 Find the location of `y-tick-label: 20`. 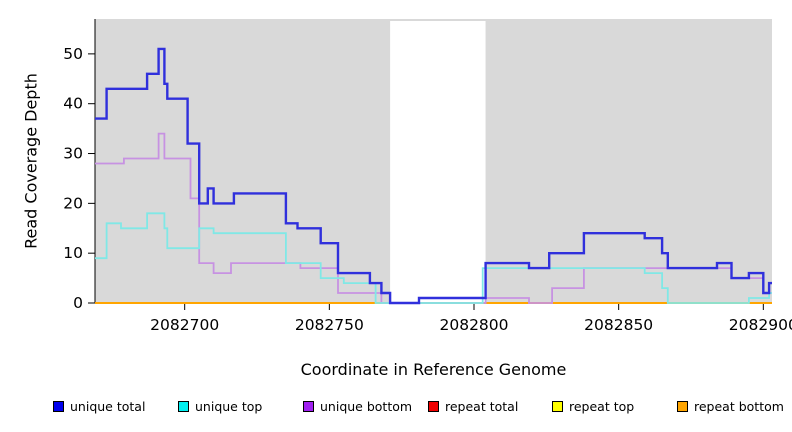

y-tick-label: 20 is located at coordinates (73, 203).